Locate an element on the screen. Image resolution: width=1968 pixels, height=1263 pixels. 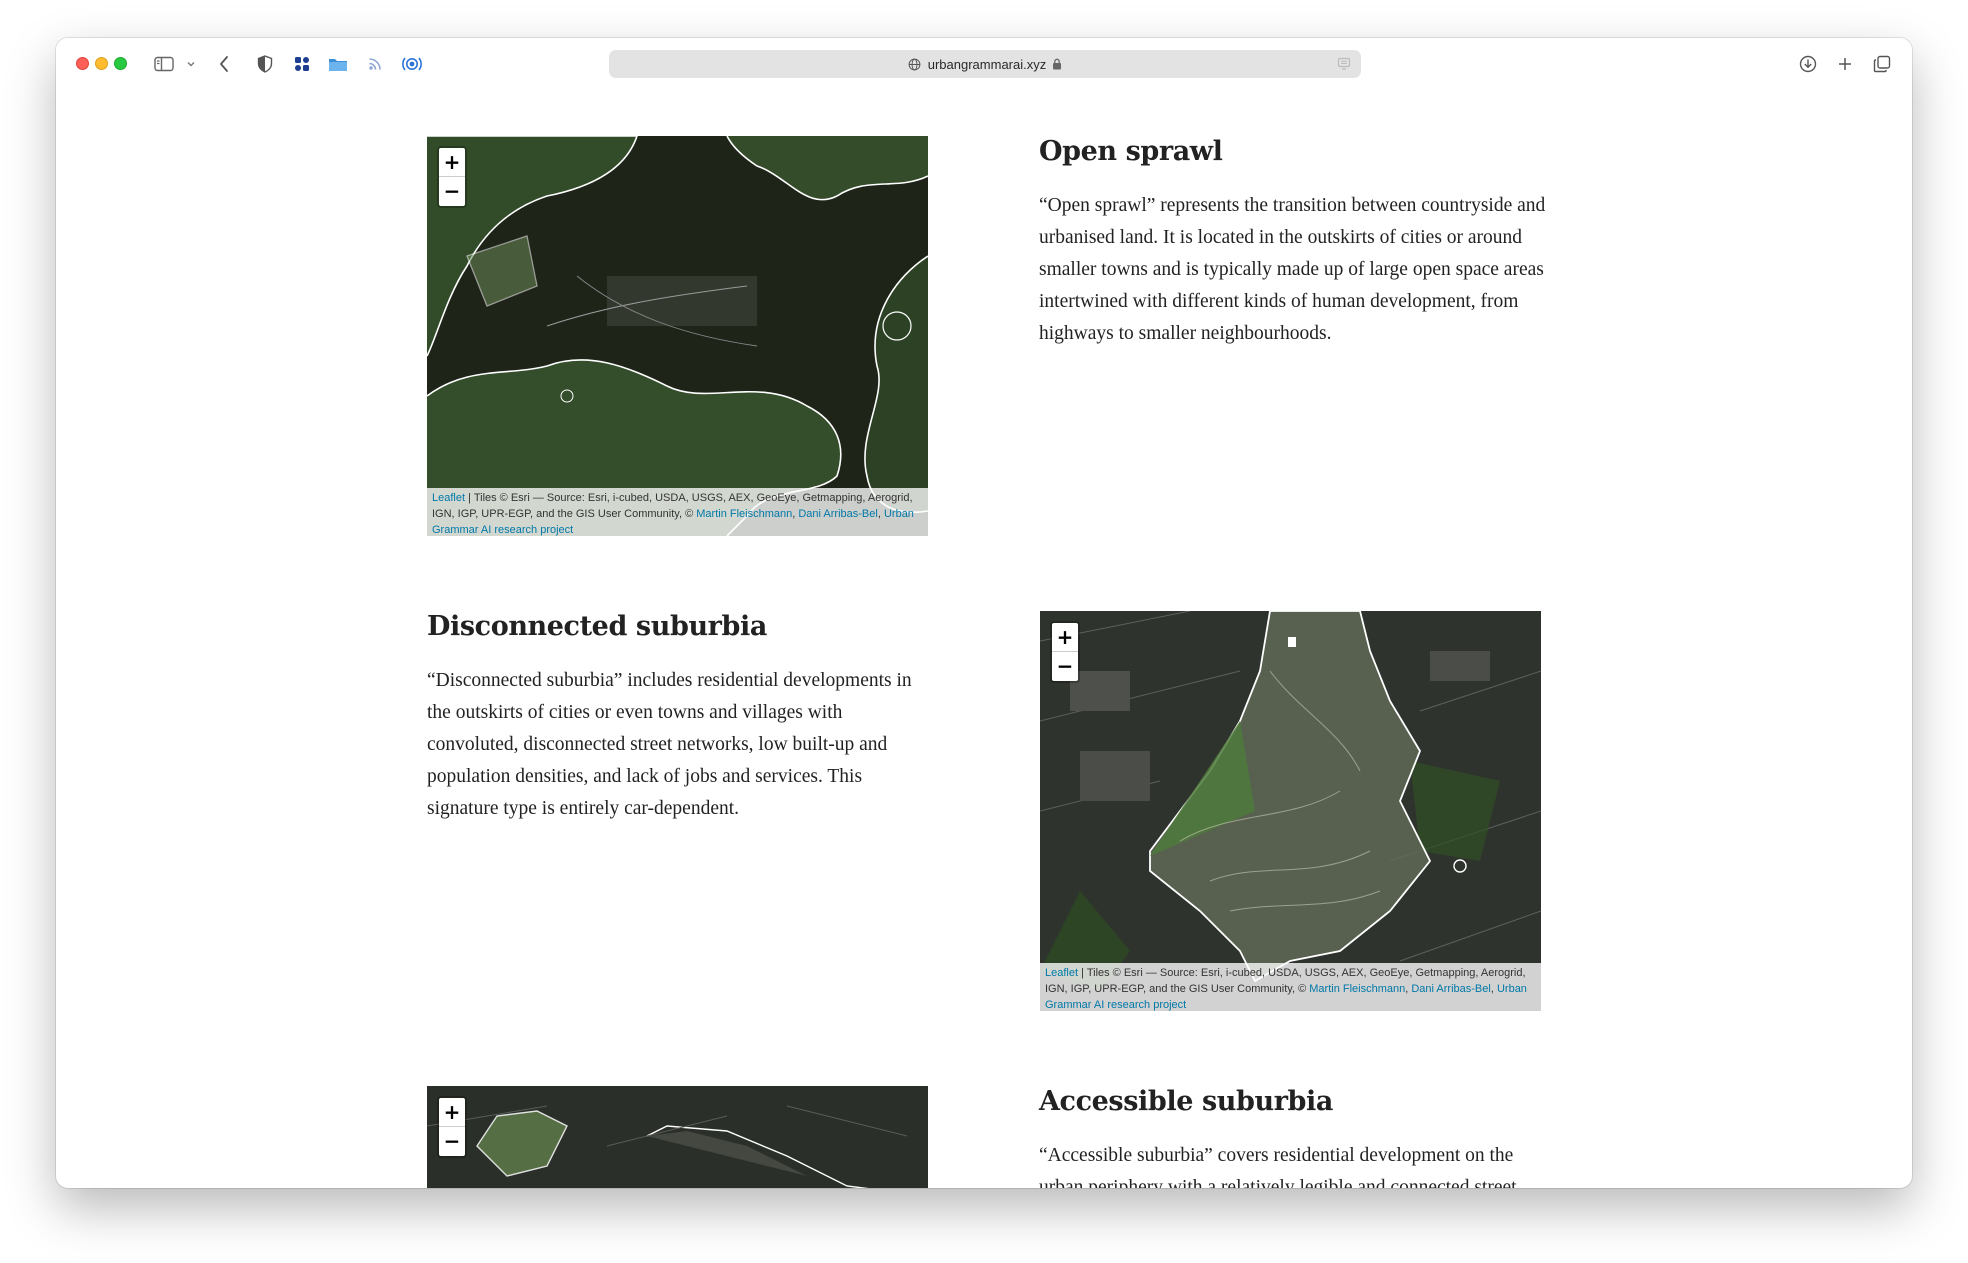
section-title: Open sprawl is located at coordinates (1131, 151).